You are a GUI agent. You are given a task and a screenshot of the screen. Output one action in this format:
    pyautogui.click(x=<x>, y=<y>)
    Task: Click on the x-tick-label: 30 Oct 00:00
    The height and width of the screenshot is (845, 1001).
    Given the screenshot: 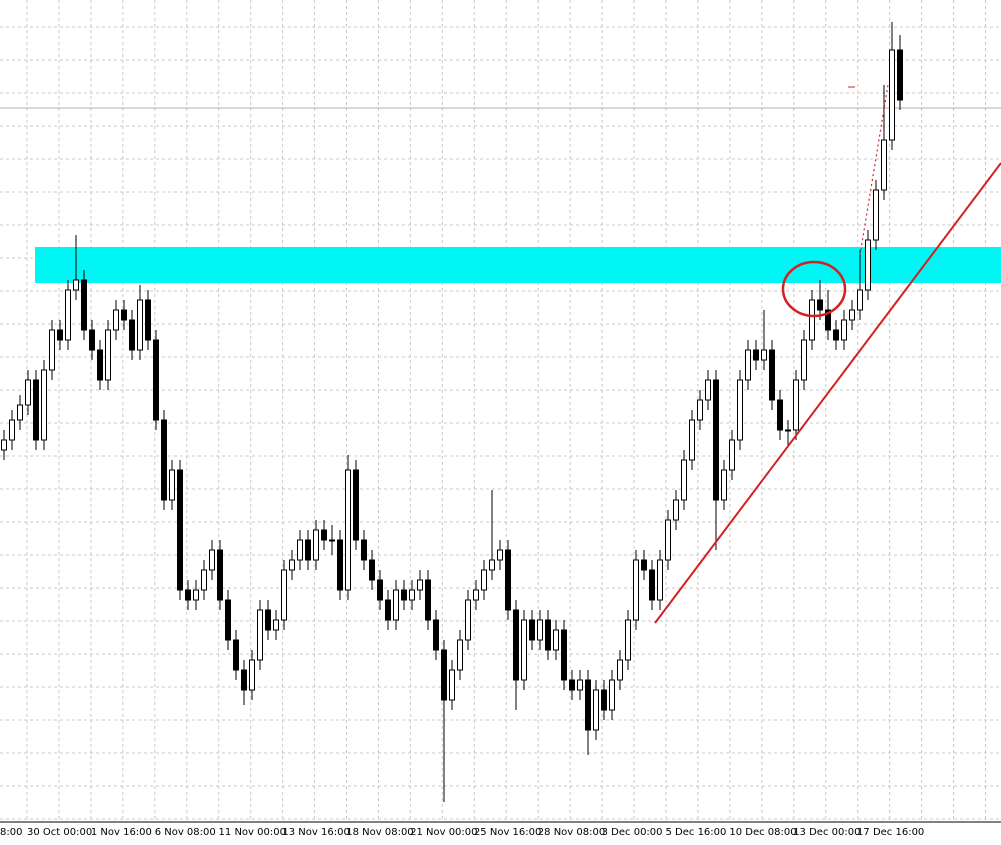 What is the action you would take?
    pyautogui.click(x=59, y=832)
    